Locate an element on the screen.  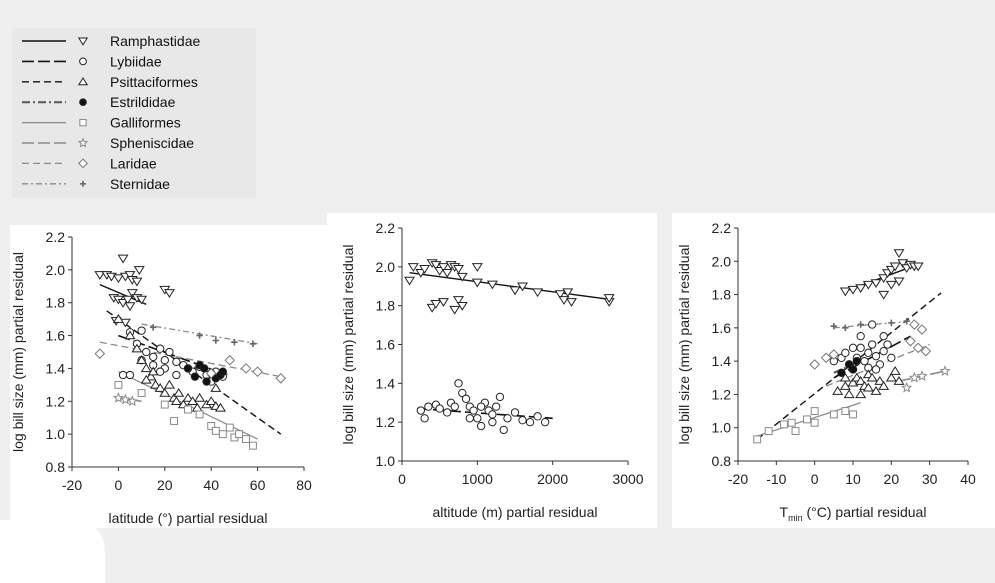
y-tick-label: 1.0 is located at coordinates (722, 428).